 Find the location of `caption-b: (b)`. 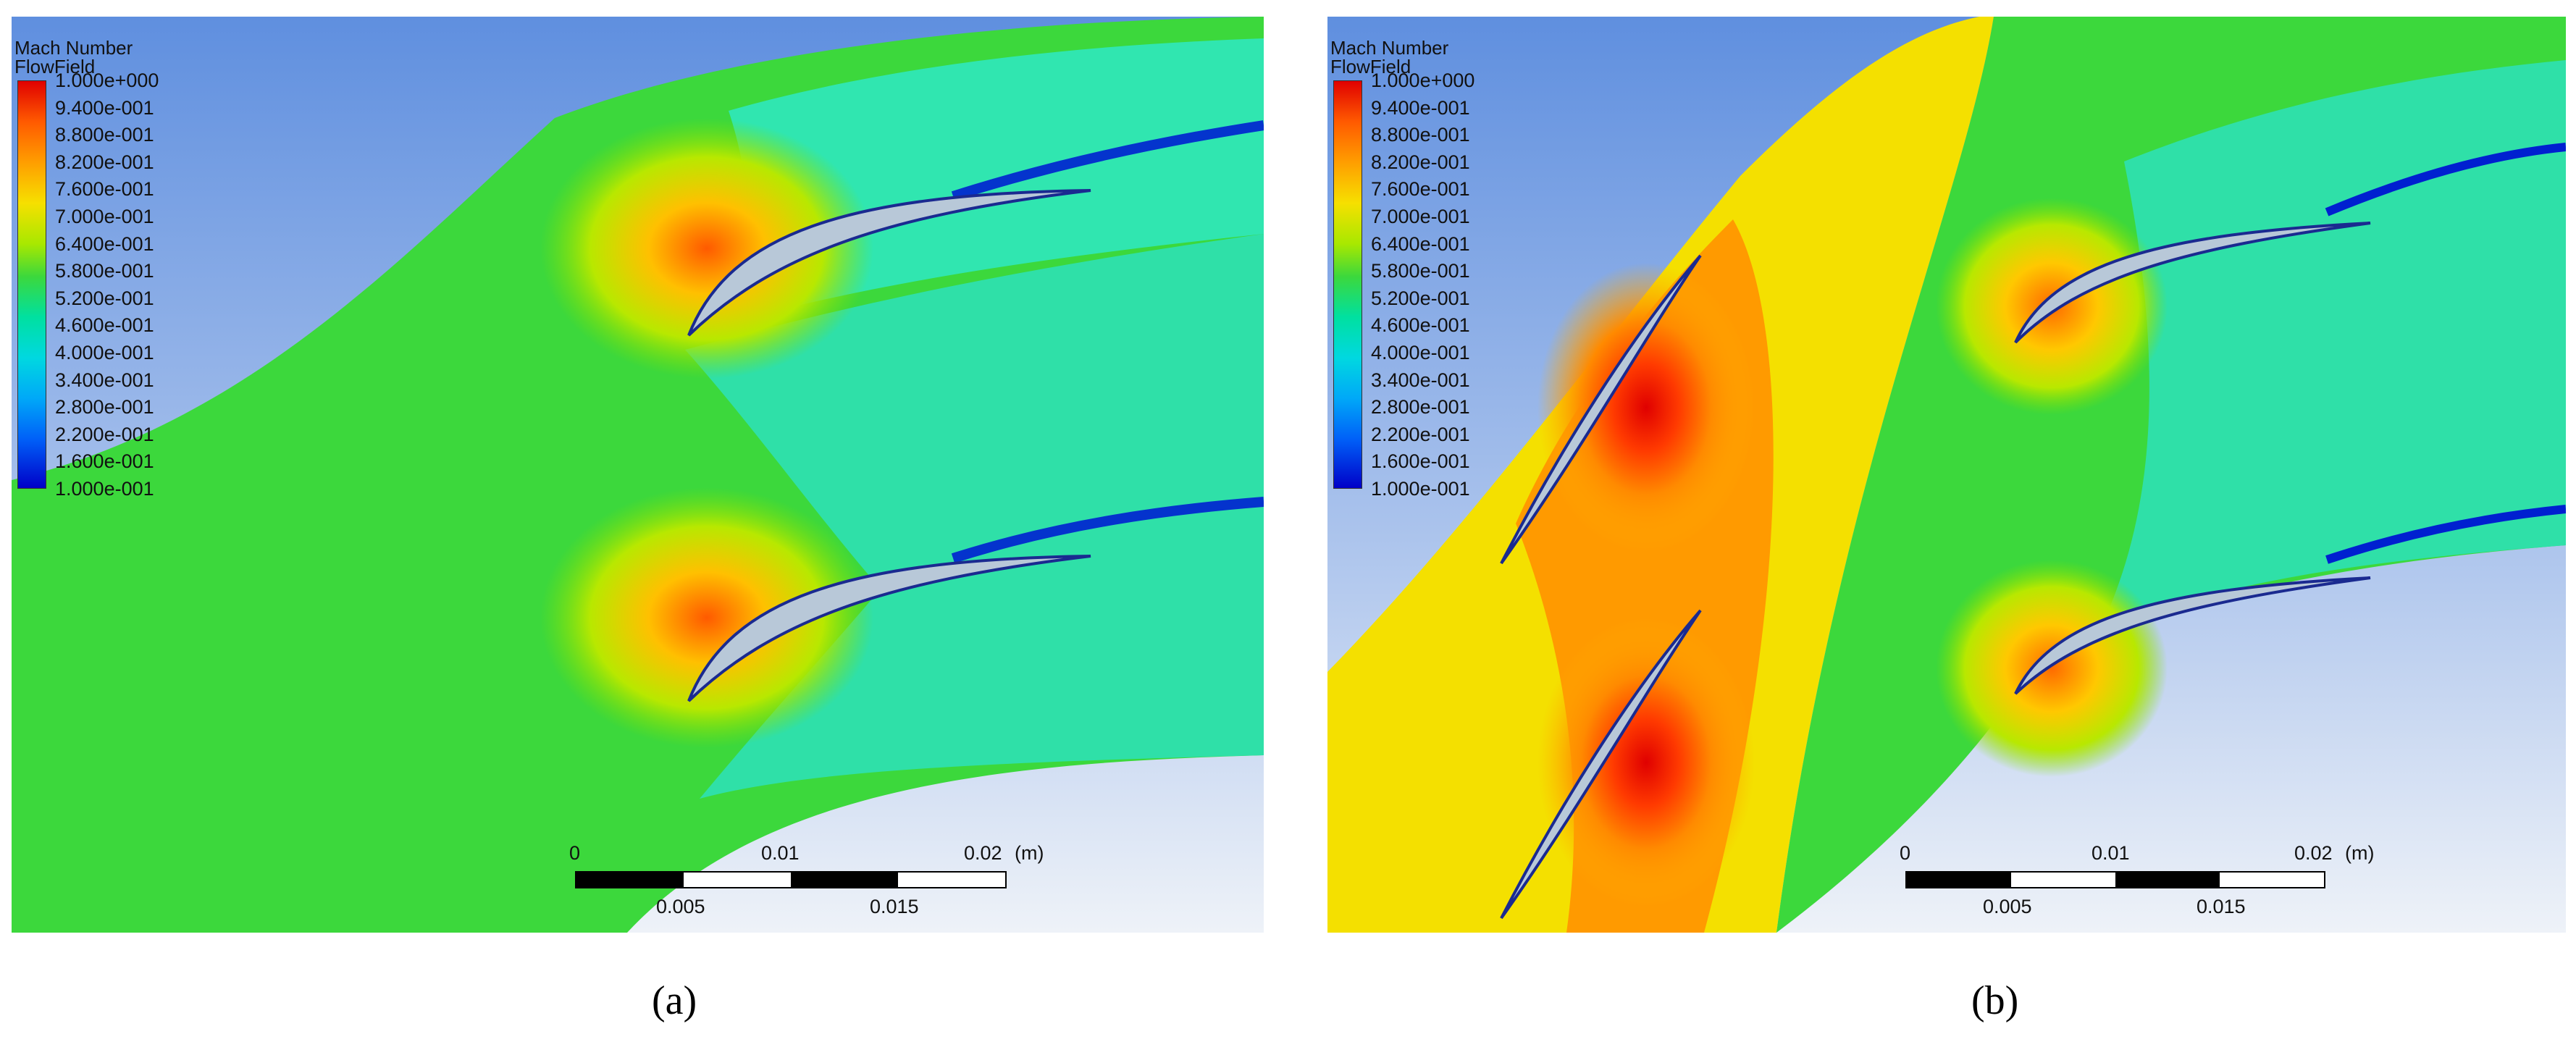

caption-b: (b) is located at coordinates (1995, 1000).